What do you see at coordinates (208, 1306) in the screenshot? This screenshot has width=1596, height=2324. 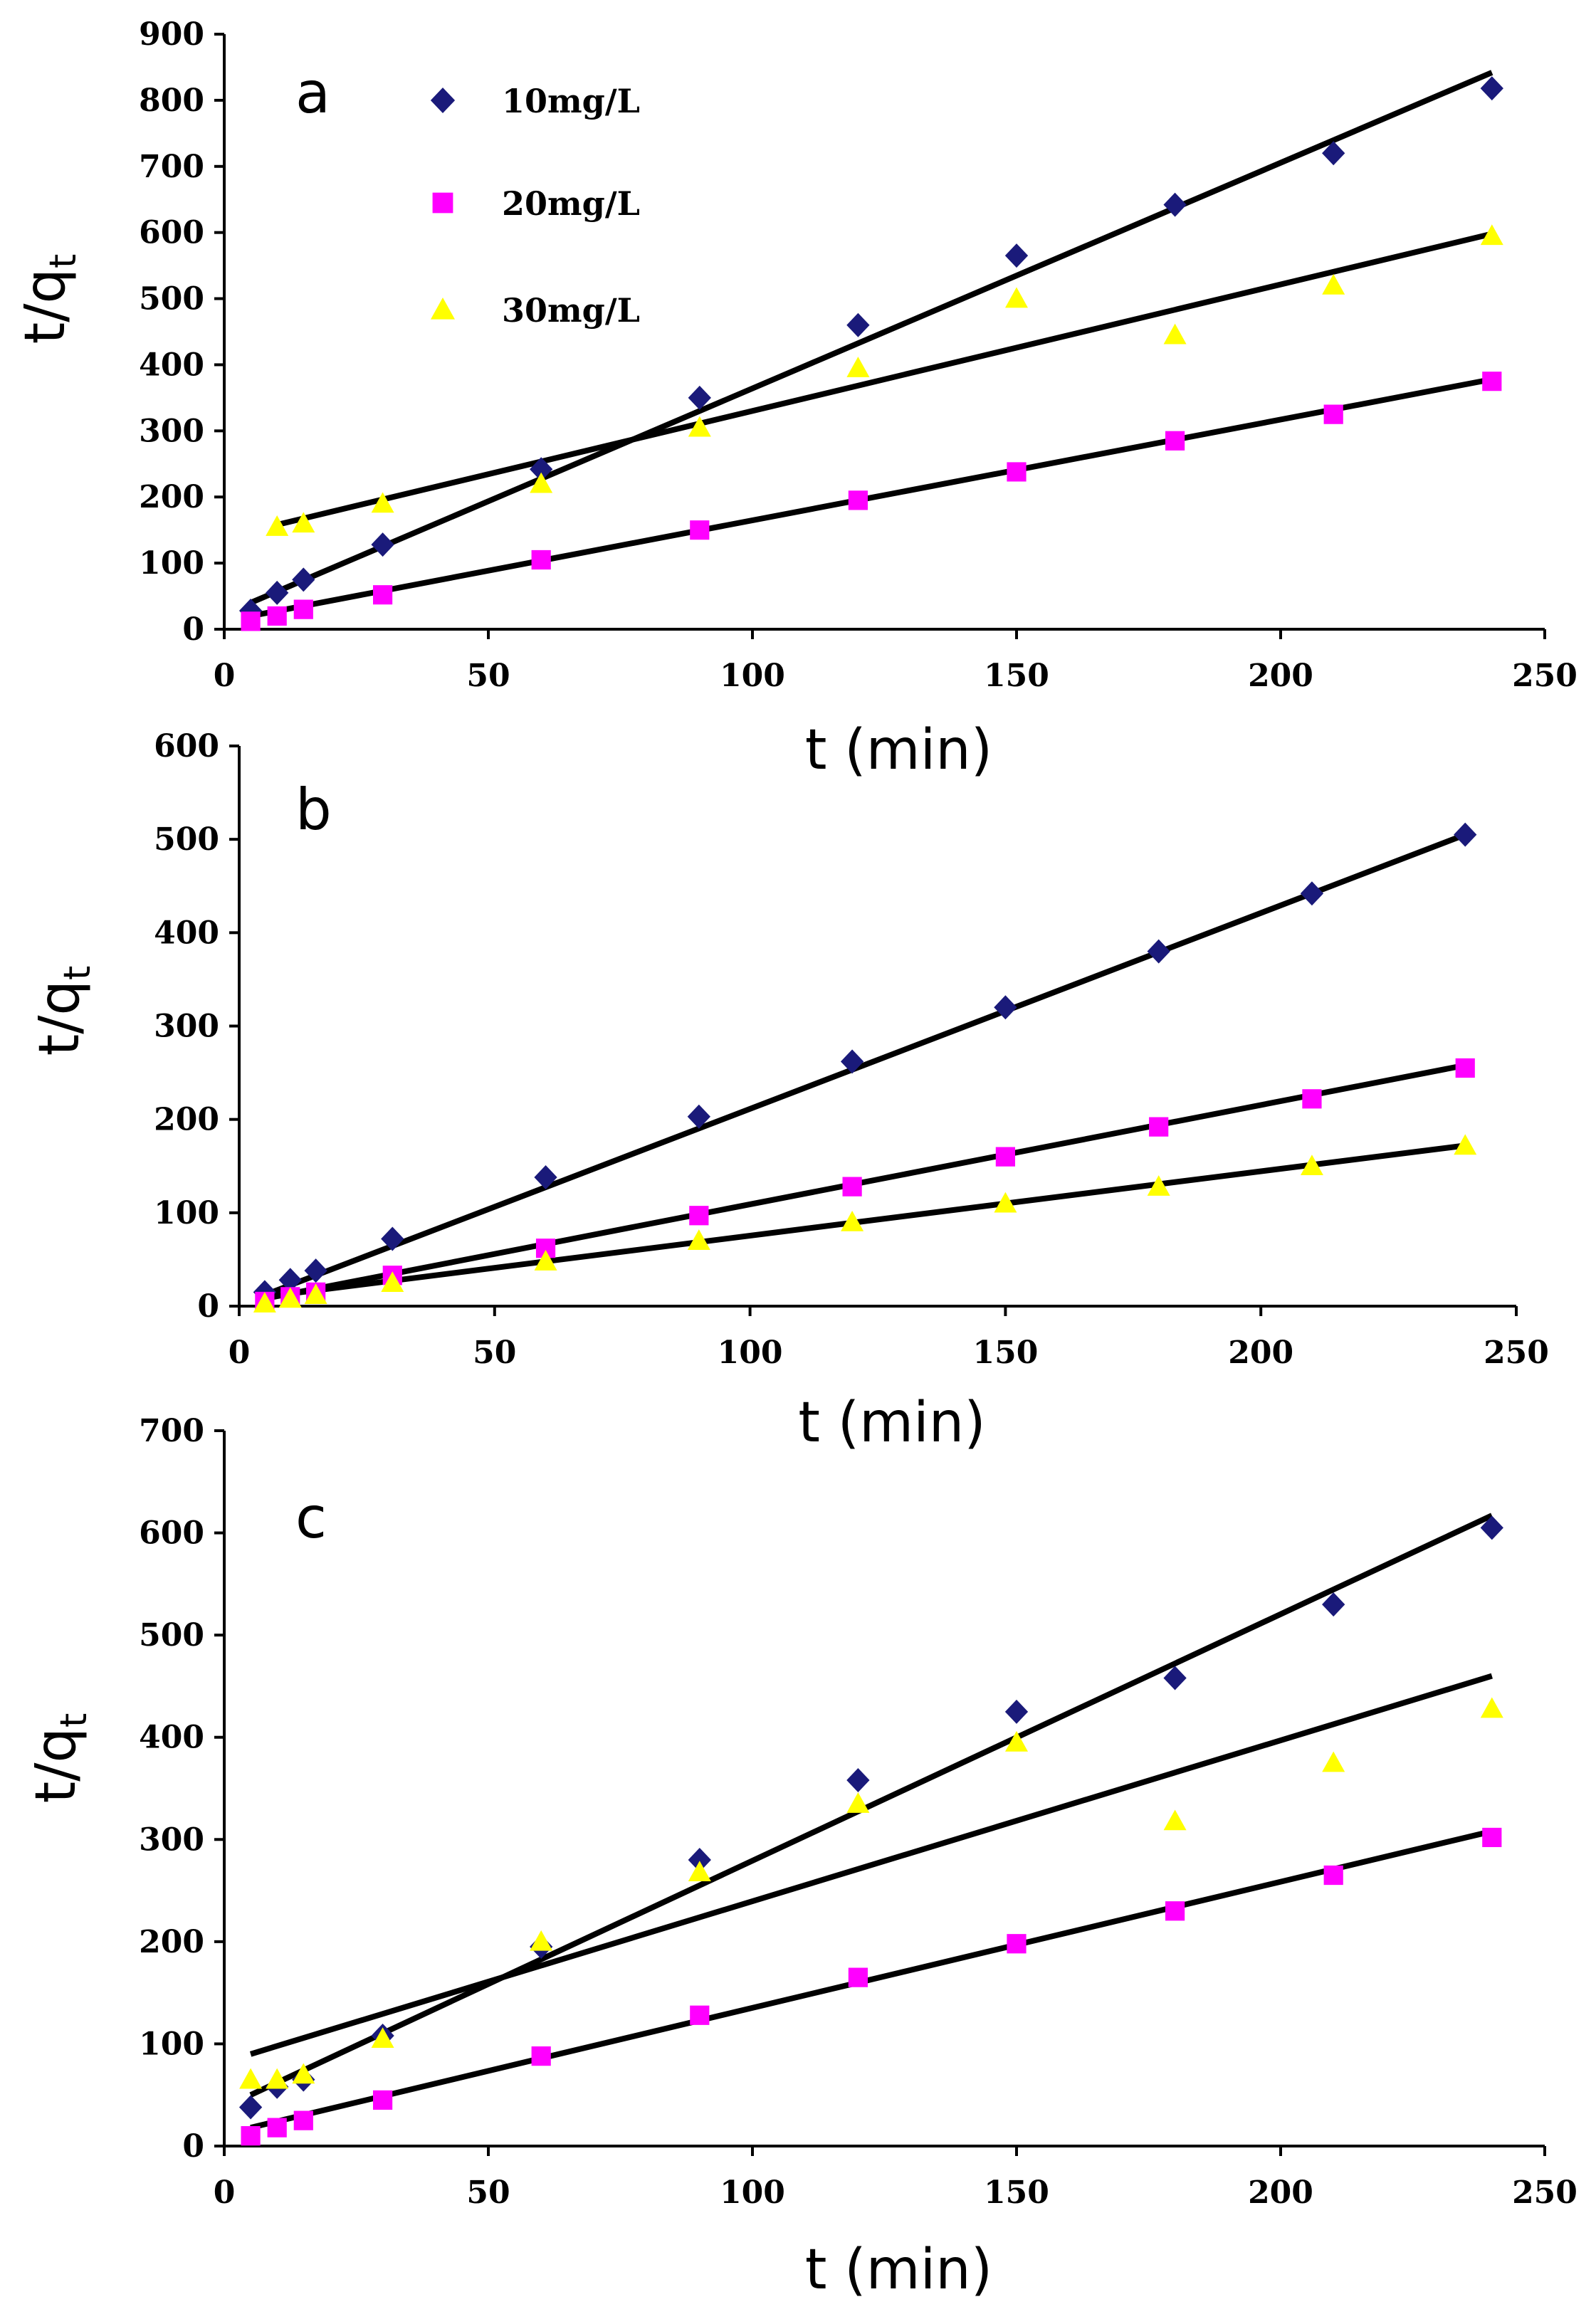 I see `y-tick-label: 0` at bounding box center [208, 1306].